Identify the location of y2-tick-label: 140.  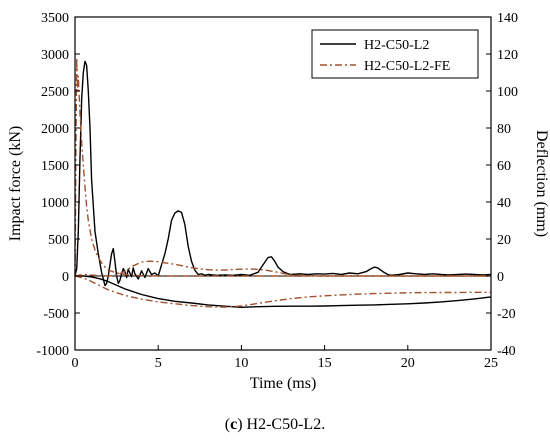
(507, 18).